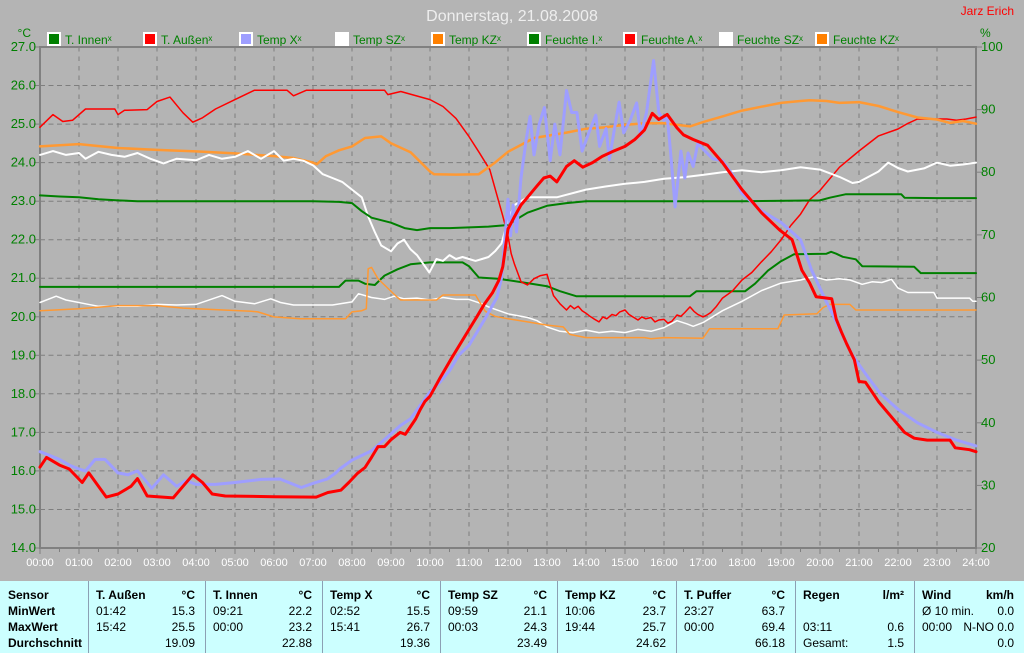  I want to click on svg-text: 21:00, so click(859, 563).